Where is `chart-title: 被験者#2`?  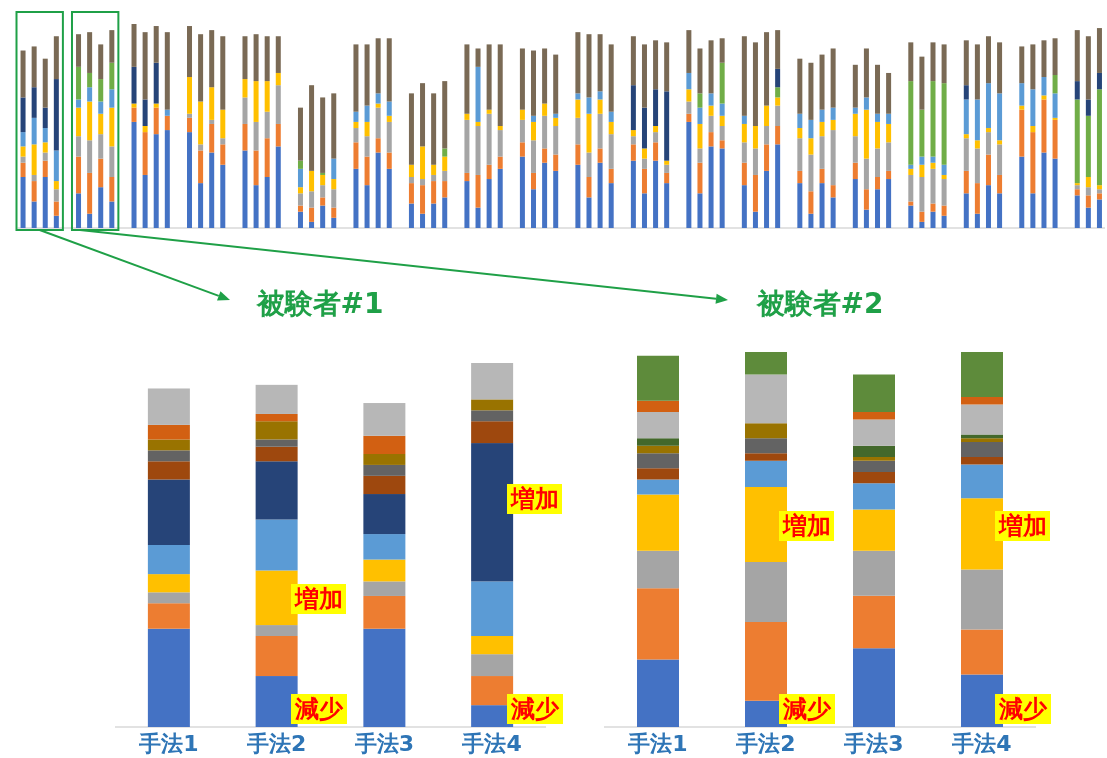
chart-title: 被験者#2 is located at coordinates (819, 303).